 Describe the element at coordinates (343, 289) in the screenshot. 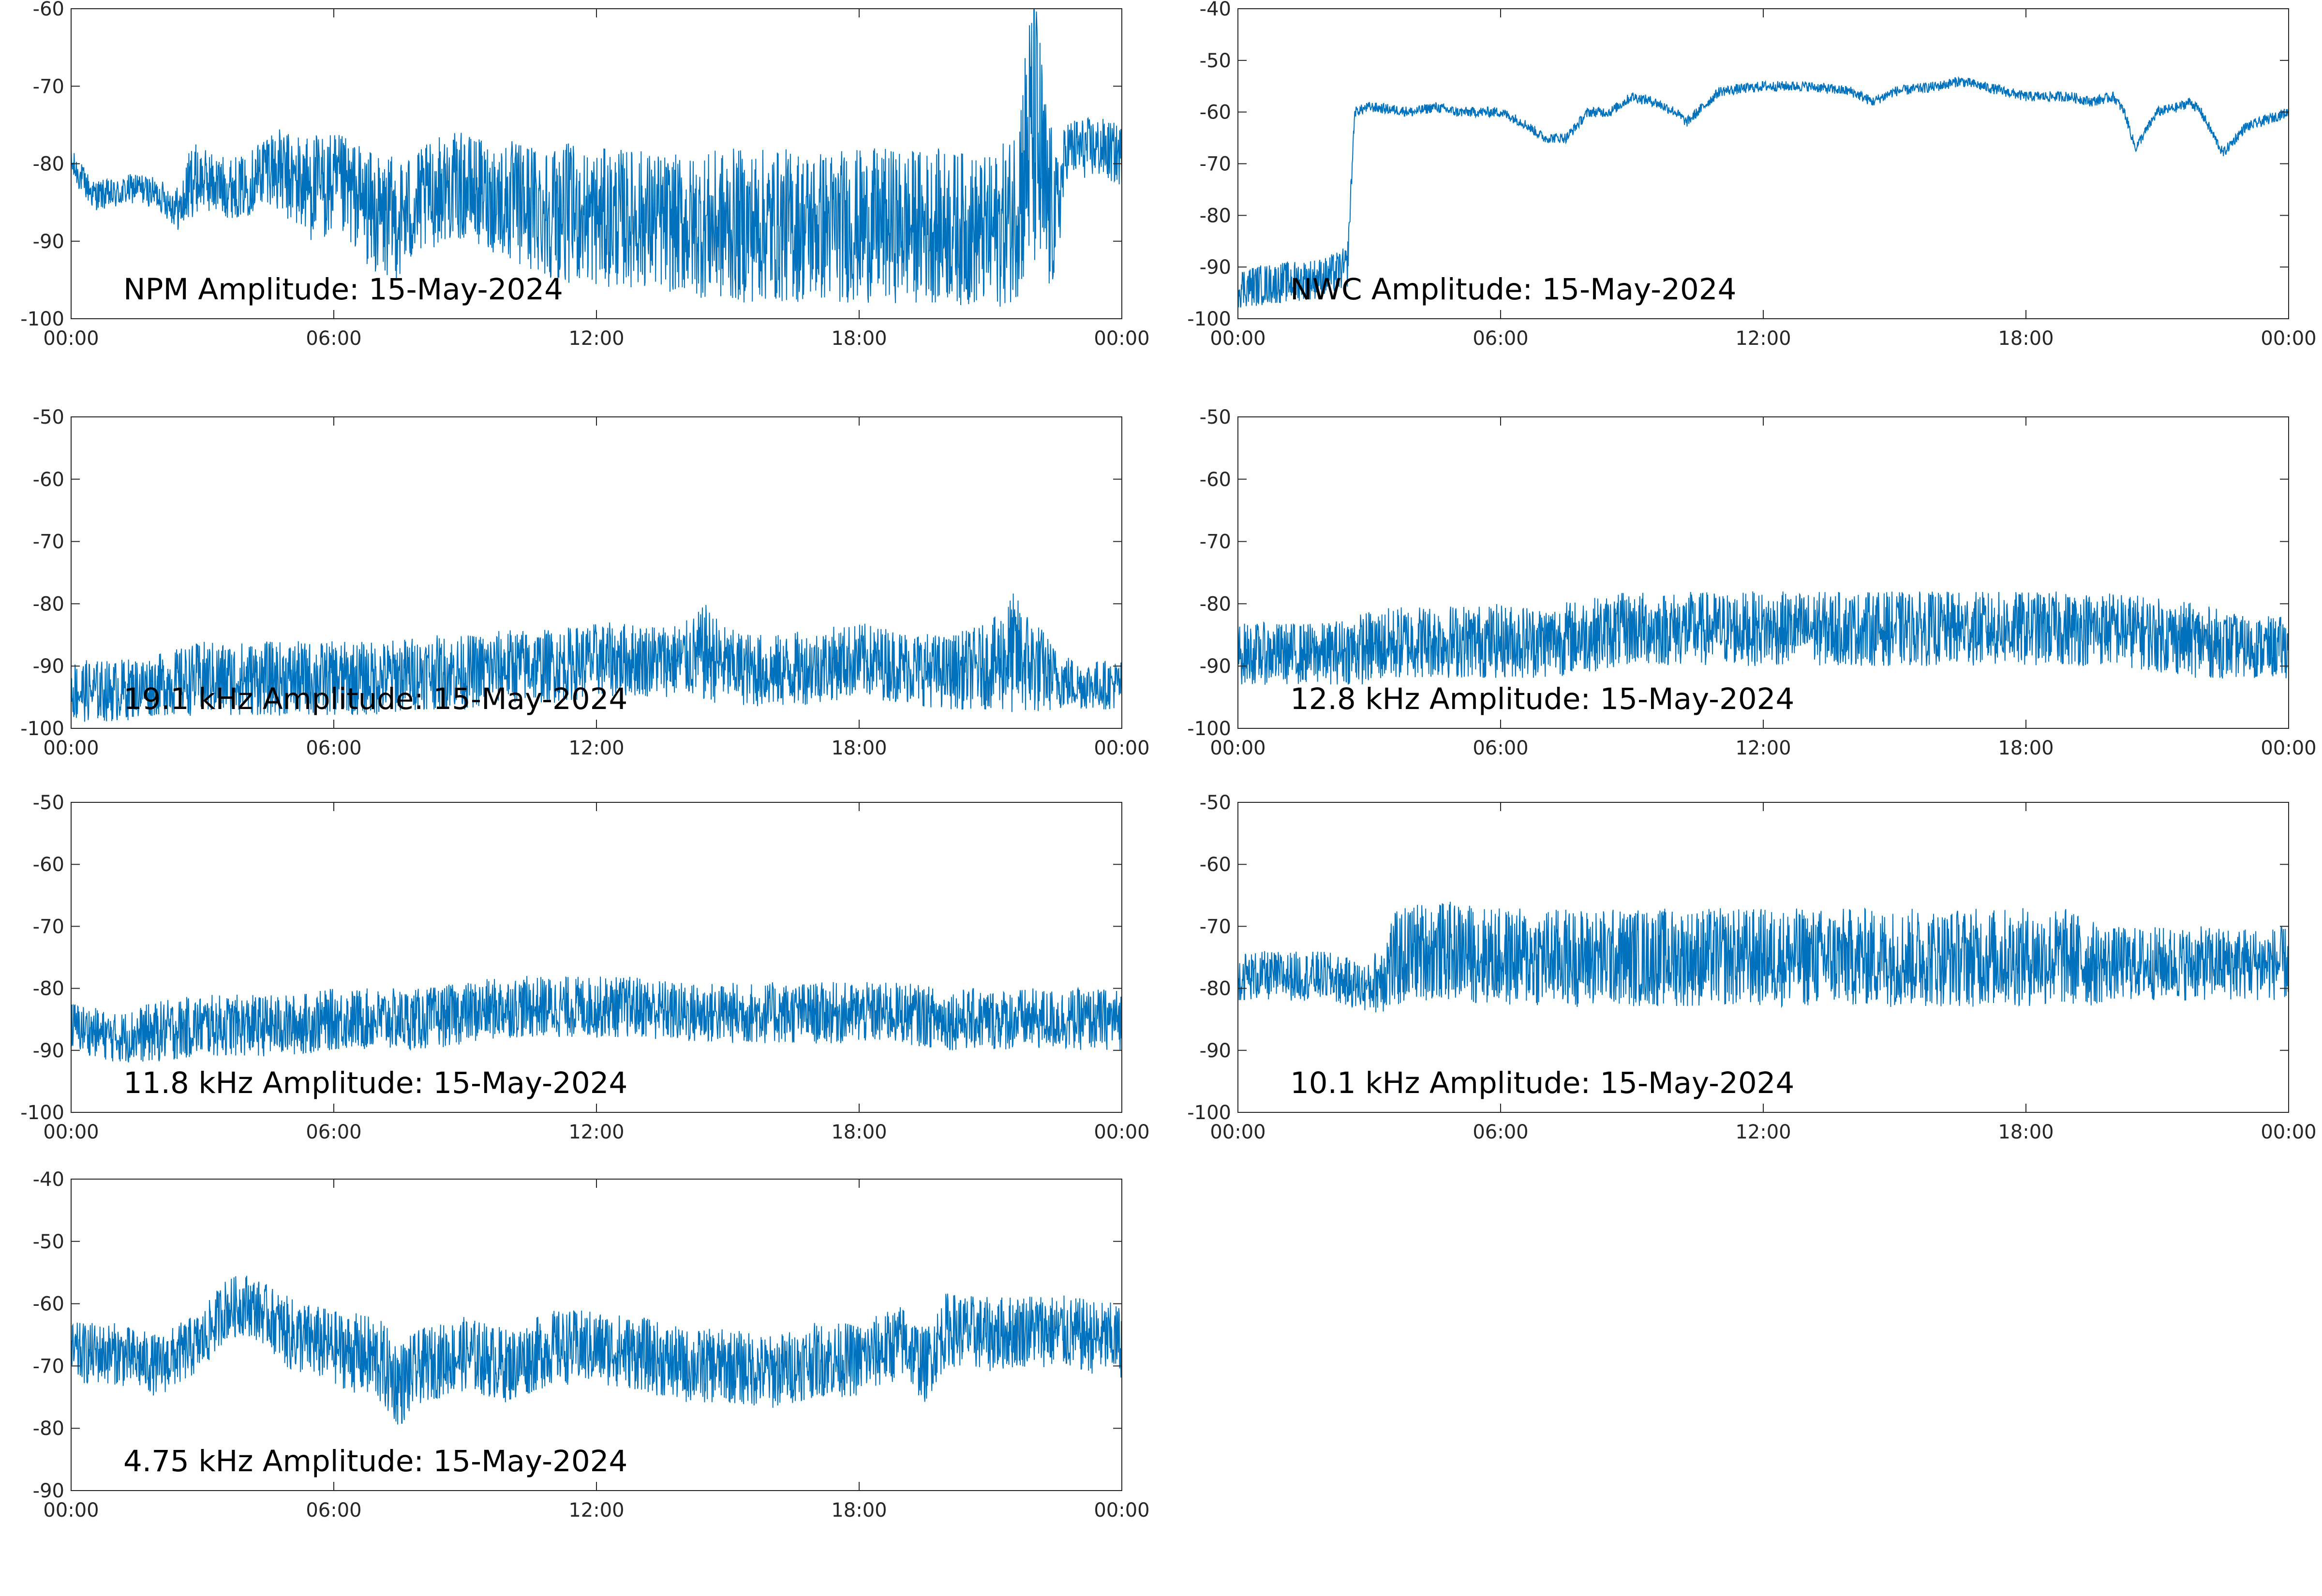

I see `panel-title: NPM Amplitude: 15-May-2024` at that location.